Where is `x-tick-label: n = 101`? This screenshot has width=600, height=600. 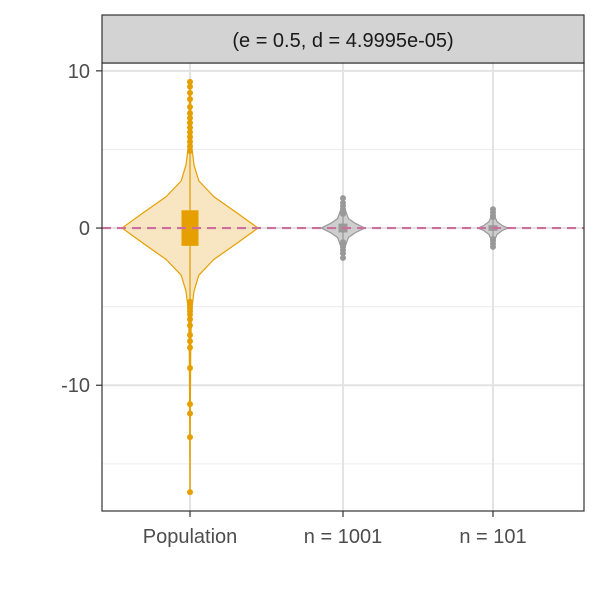
x-tick-label: n = 101 is located at coordinates (492, 537).